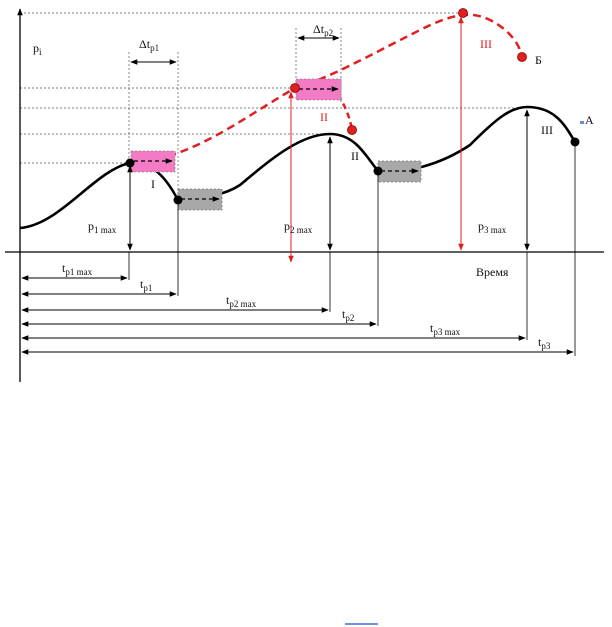  What do you see at coordinates (324, 117) in the screenshot?
I see `label-b-segment-2: II` at bounding box center [324, 117].